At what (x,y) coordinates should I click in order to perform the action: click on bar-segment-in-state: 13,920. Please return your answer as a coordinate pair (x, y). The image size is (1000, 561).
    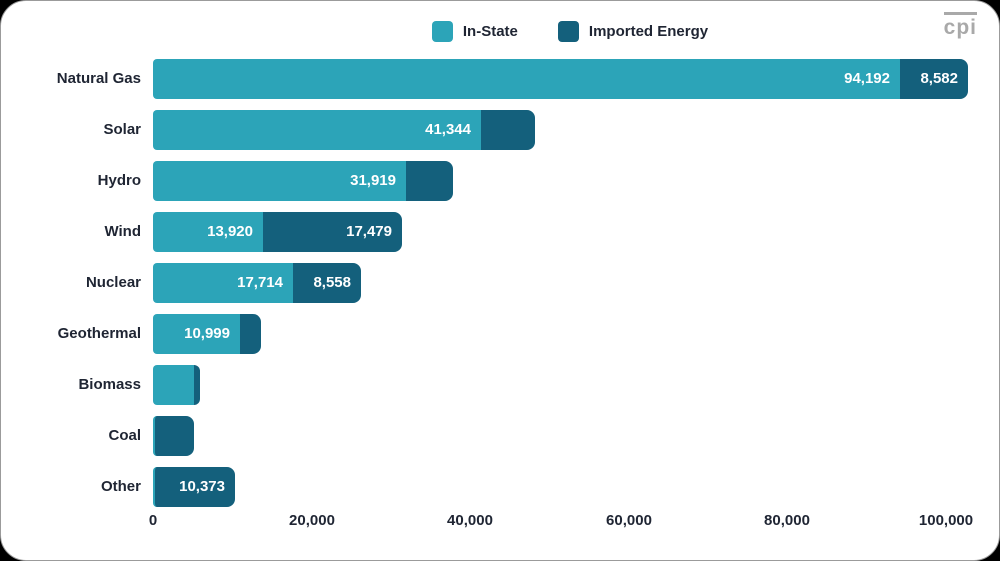
    Looking at the image, I should click on (208, 232).